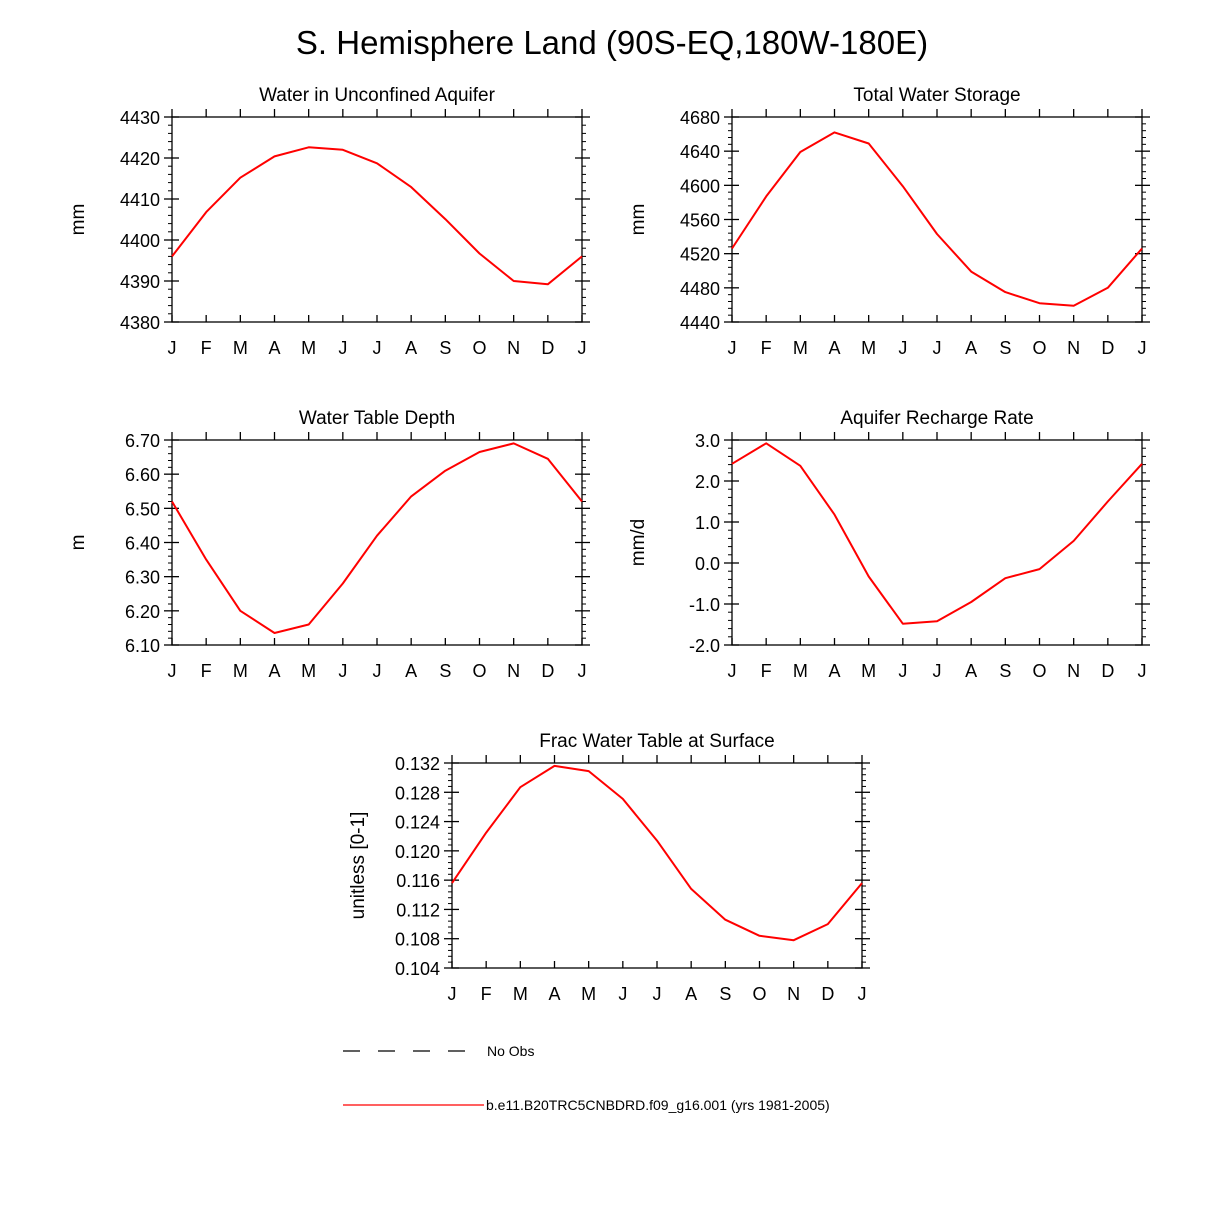 Image resolution: width=1224 pixels, height=1226 pixels. Describe the element at coordinates (936, 418) in the screenshot. I see `chart-title: Aquifer Recharge Rate` at that location.